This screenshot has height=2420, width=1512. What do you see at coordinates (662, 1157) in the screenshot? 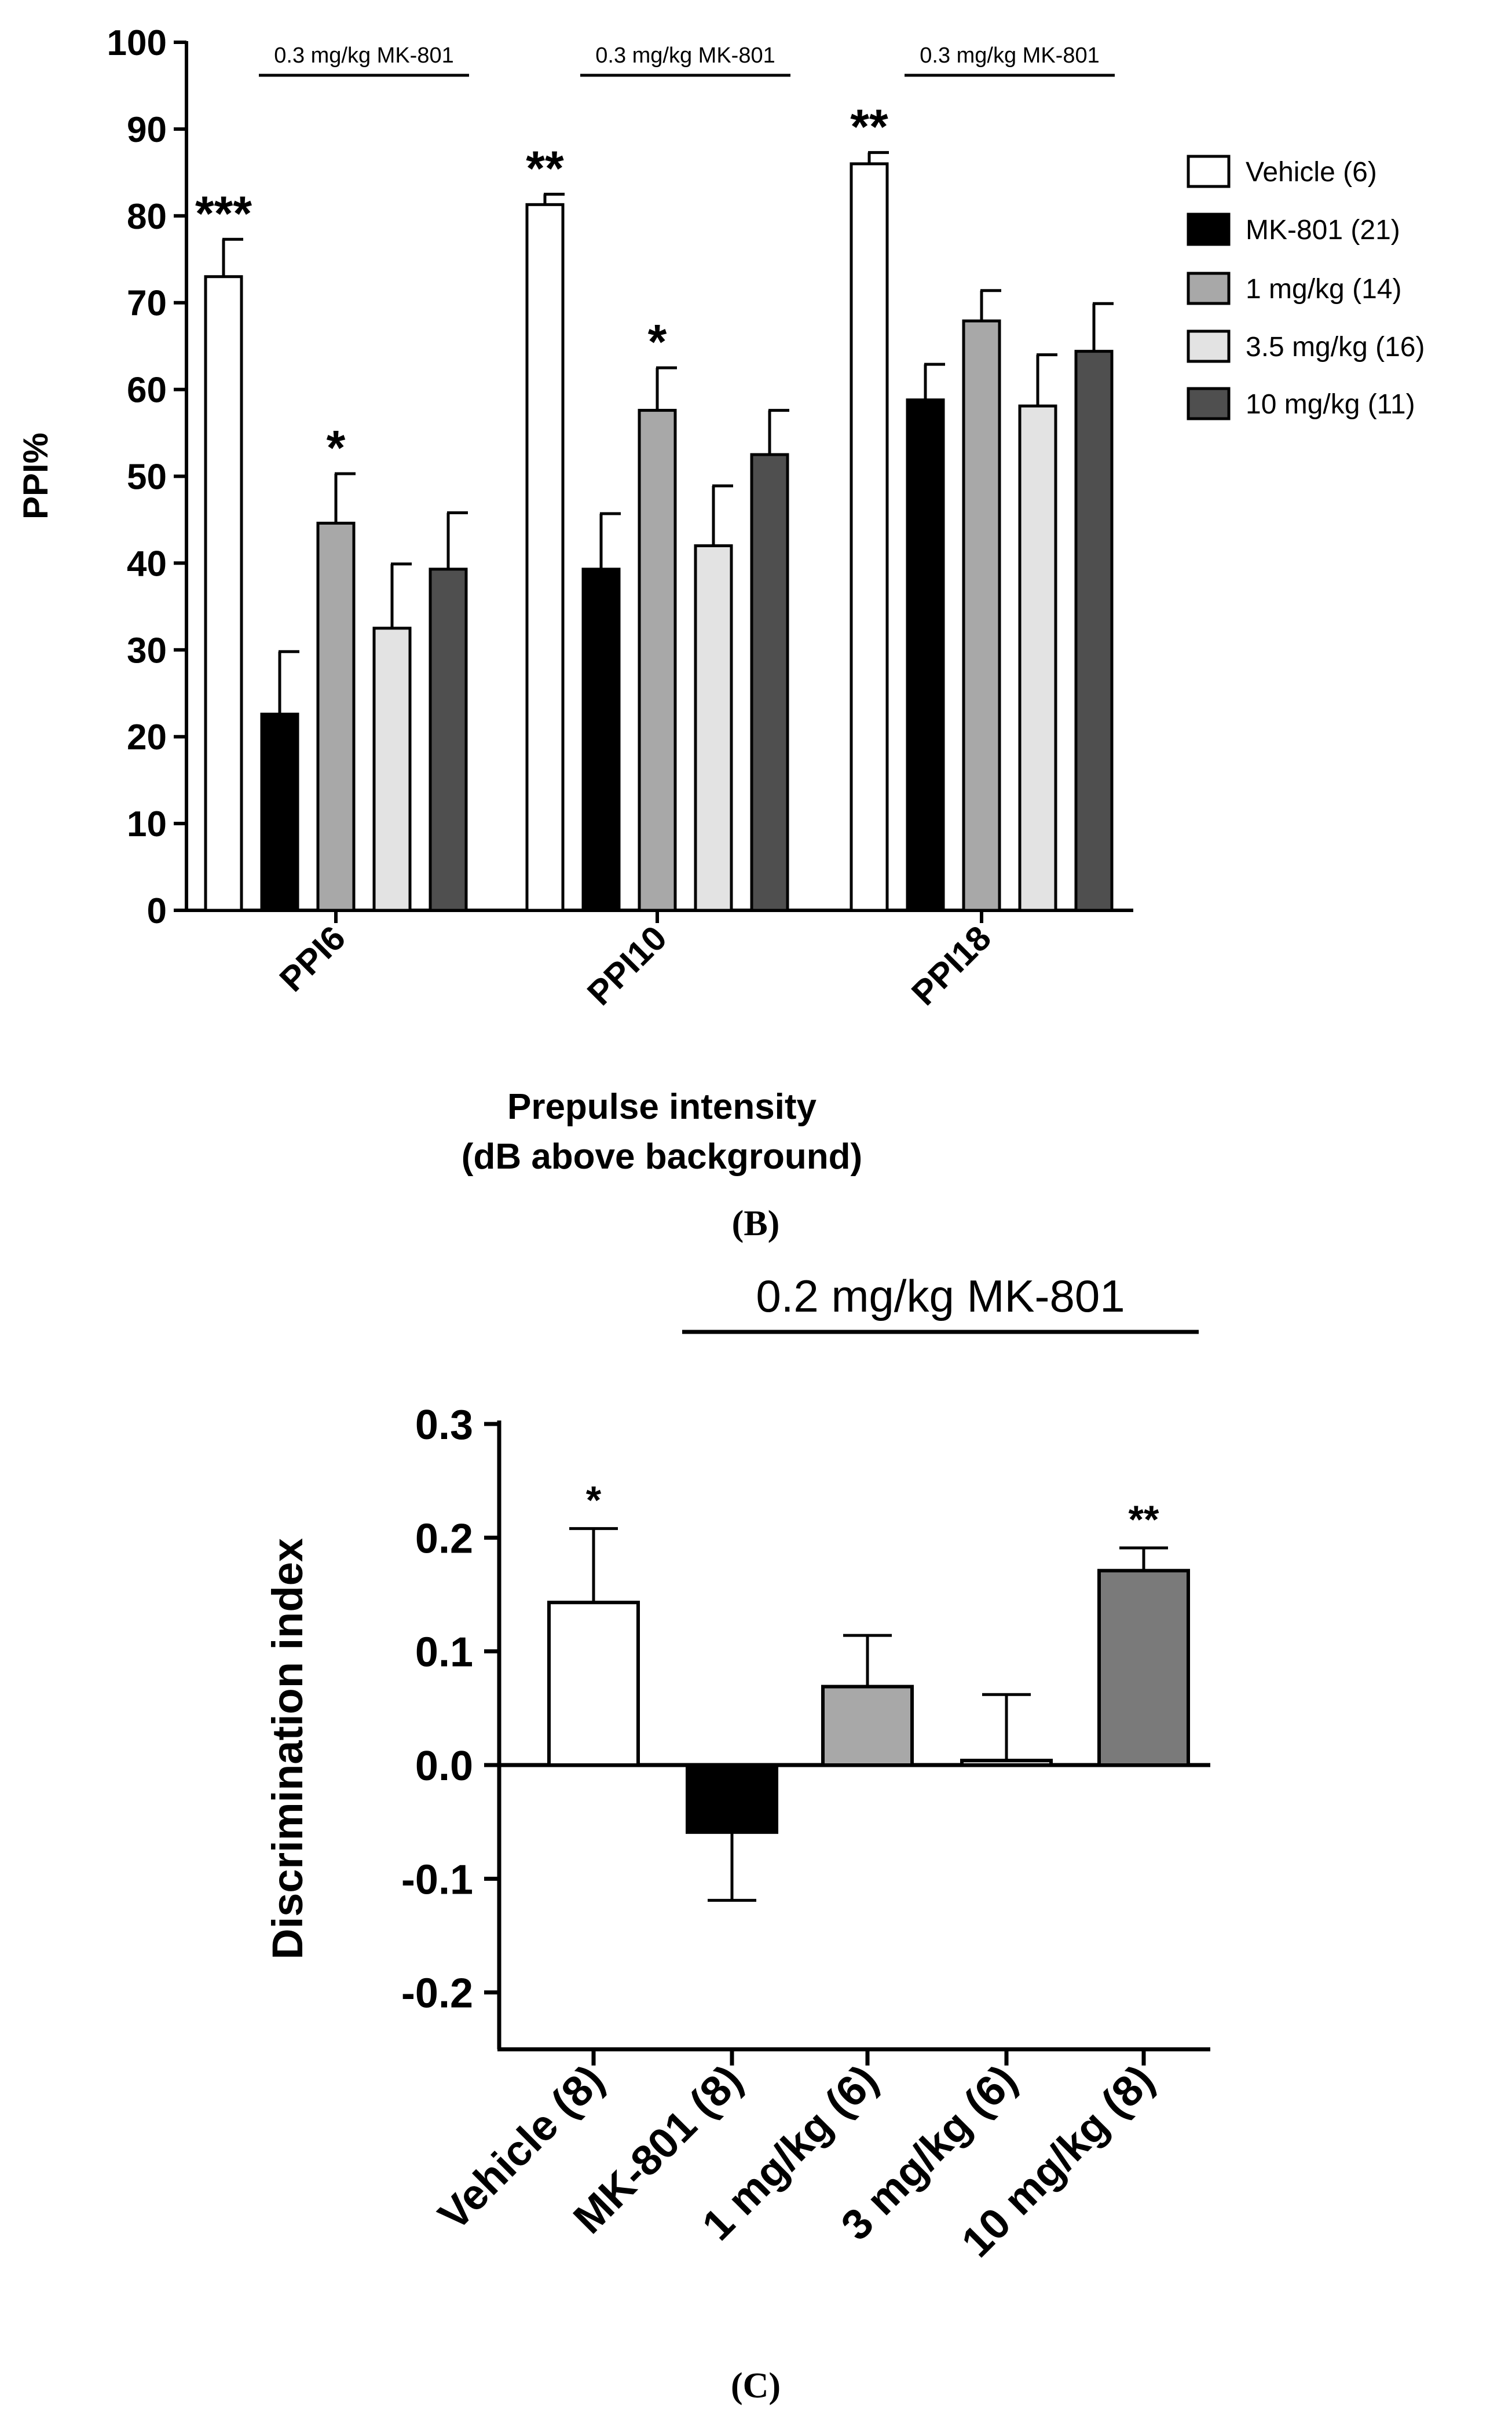
I see `x-axis-subtitle: (dB above background)` at bounding box center [662, 1157].